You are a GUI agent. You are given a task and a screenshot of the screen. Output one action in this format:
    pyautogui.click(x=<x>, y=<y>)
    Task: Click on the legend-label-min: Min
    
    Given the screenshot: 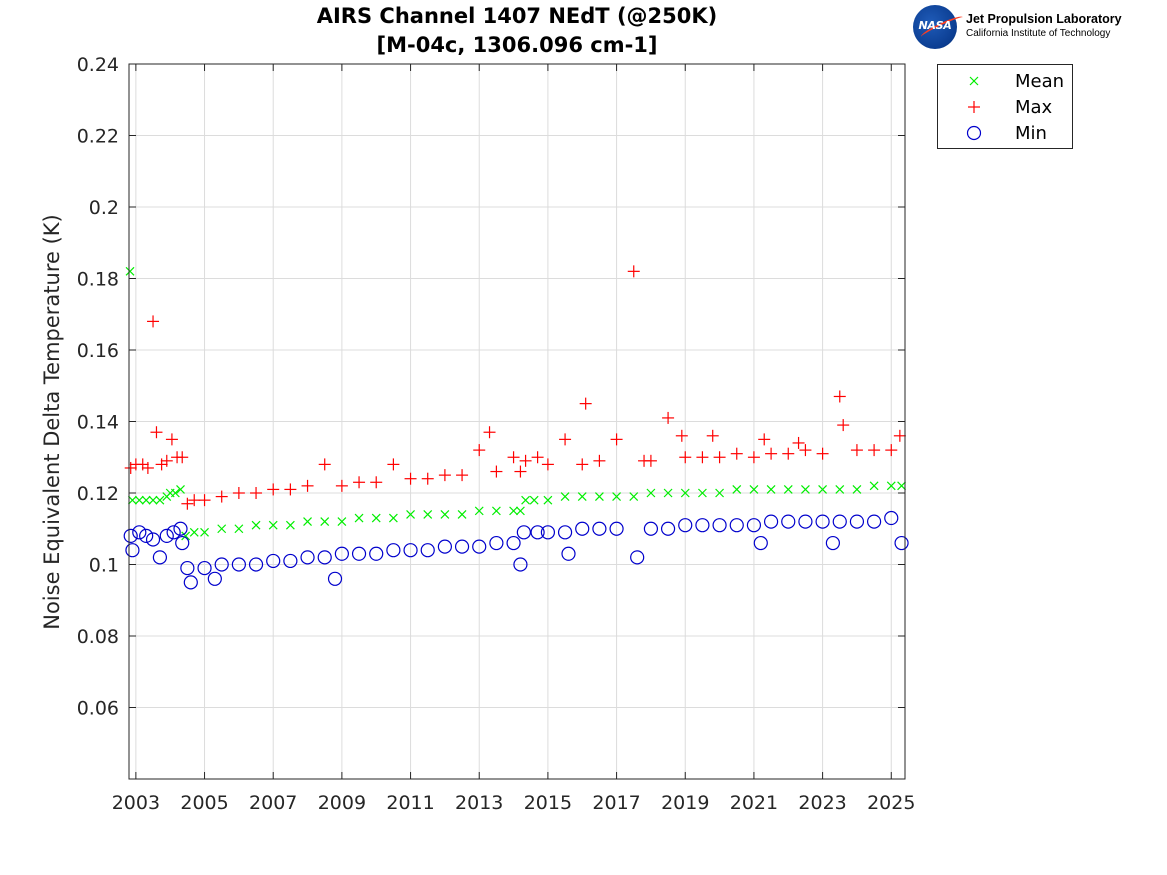 What is the action you would take?
    pyautogui.click(x=1031, y=133)
    